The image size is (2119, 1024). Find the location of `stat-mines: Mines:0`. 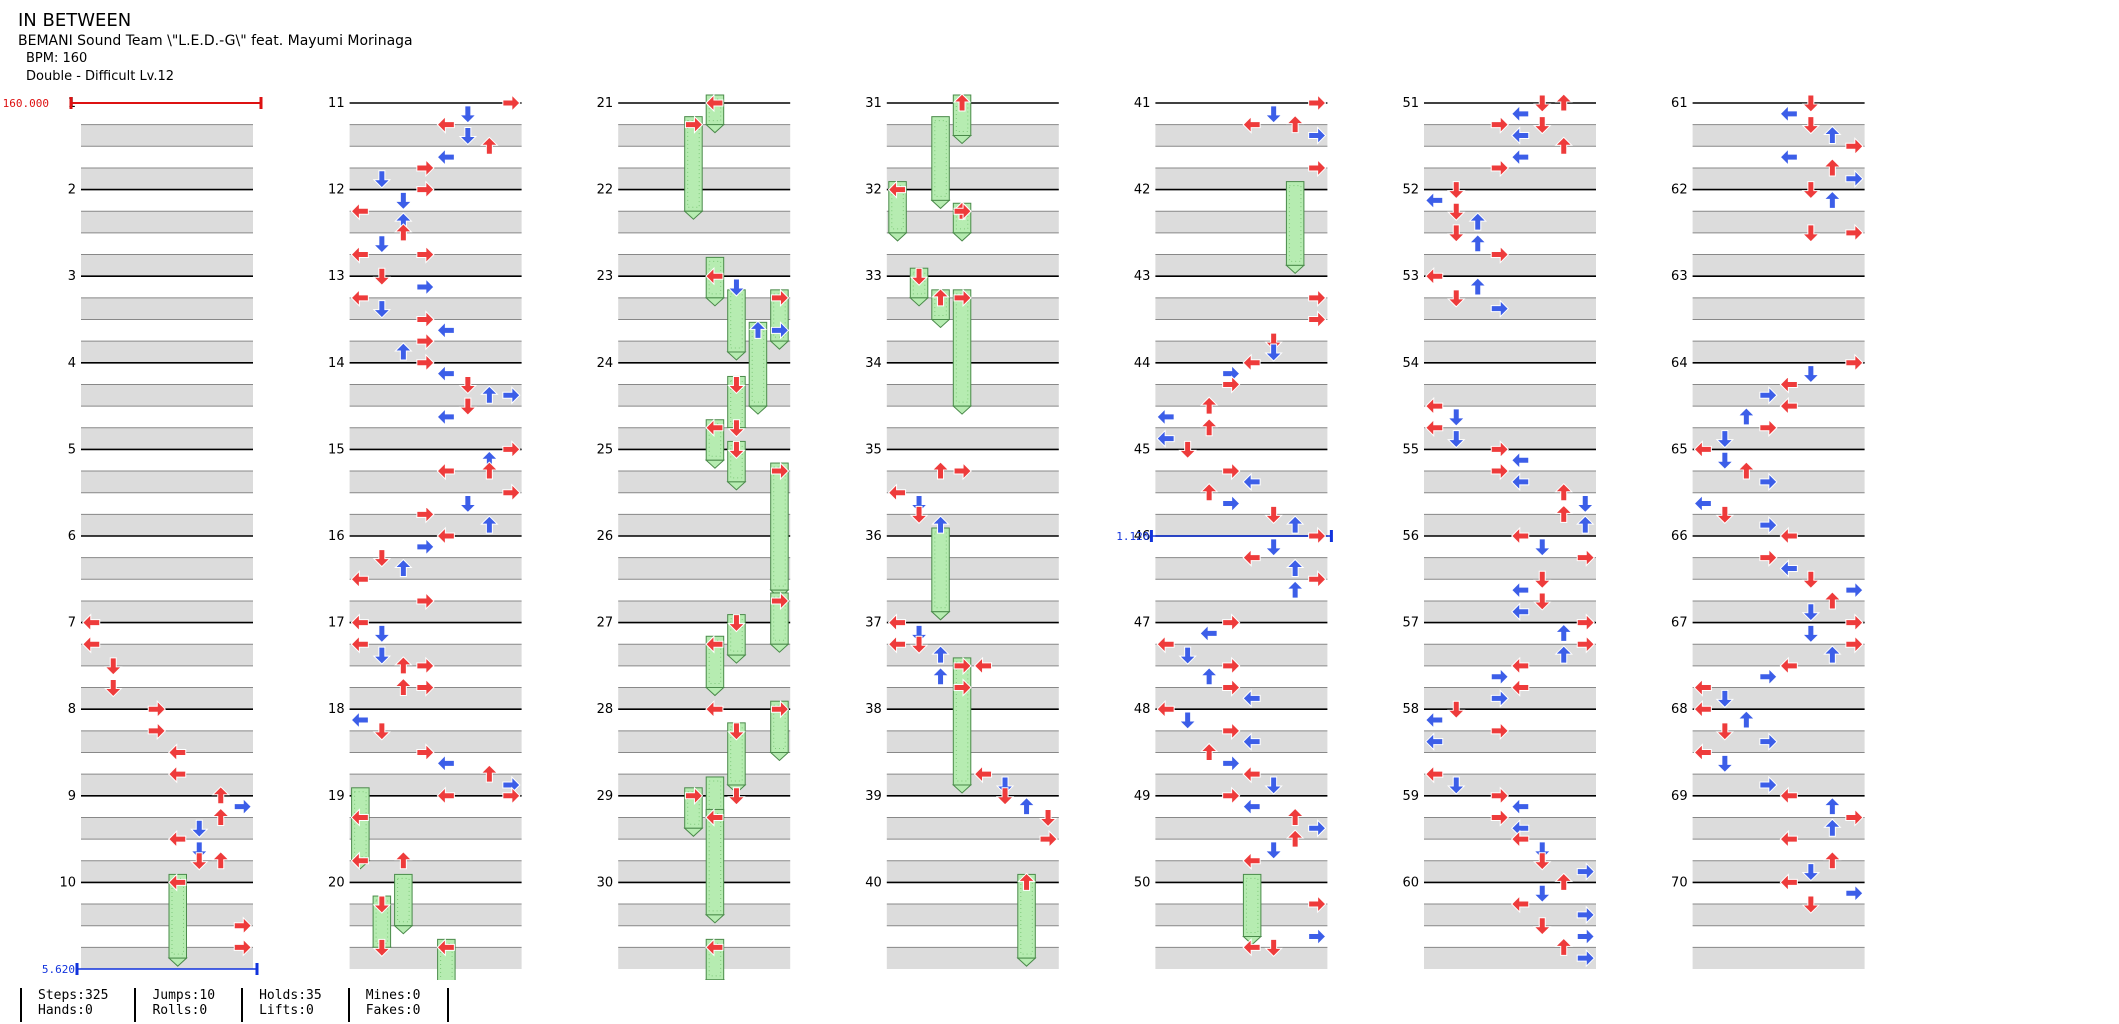

stat-mines: Mines:0 is located at coordinates (393, 995).